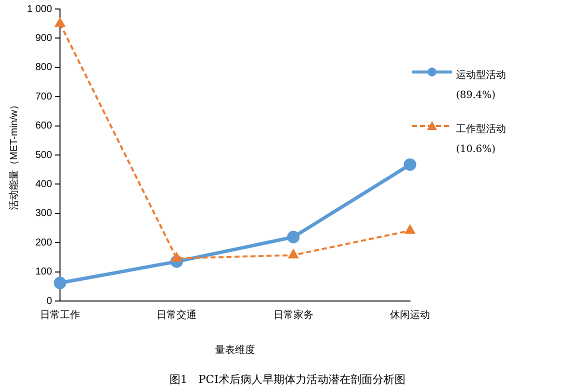 This screenshot has height=392, width=575. Describe the element at coordinates (43, 68) in the screenshot. I see `y-tick-label: 800` at that location.